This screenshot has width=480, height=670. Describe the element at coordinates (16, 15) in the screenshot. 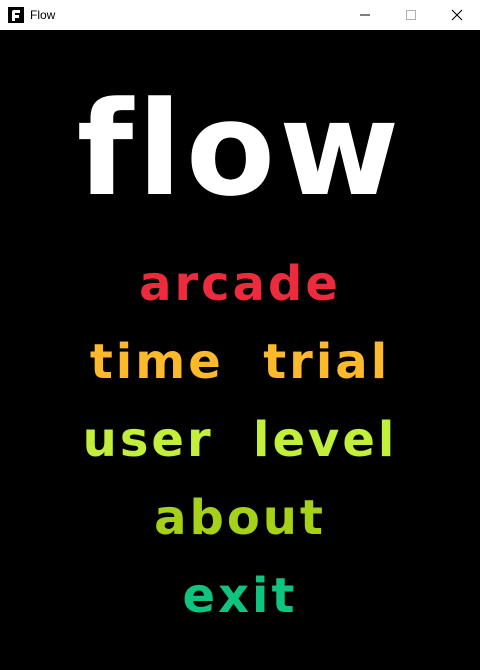

I see `flow-app-icon` at that location.